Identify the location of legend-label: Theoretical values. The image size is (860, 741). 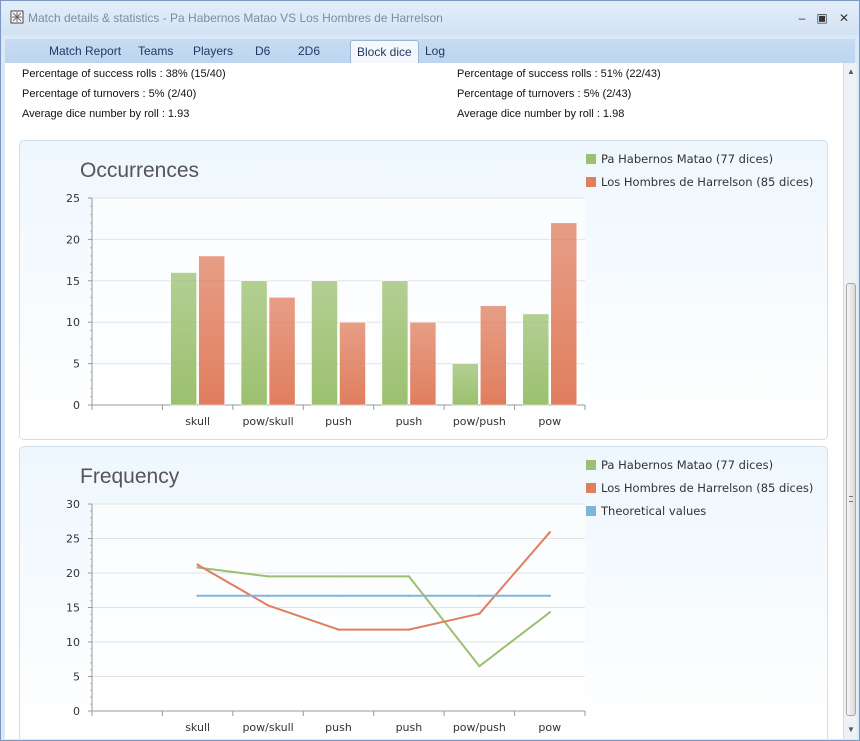
(653, 511).